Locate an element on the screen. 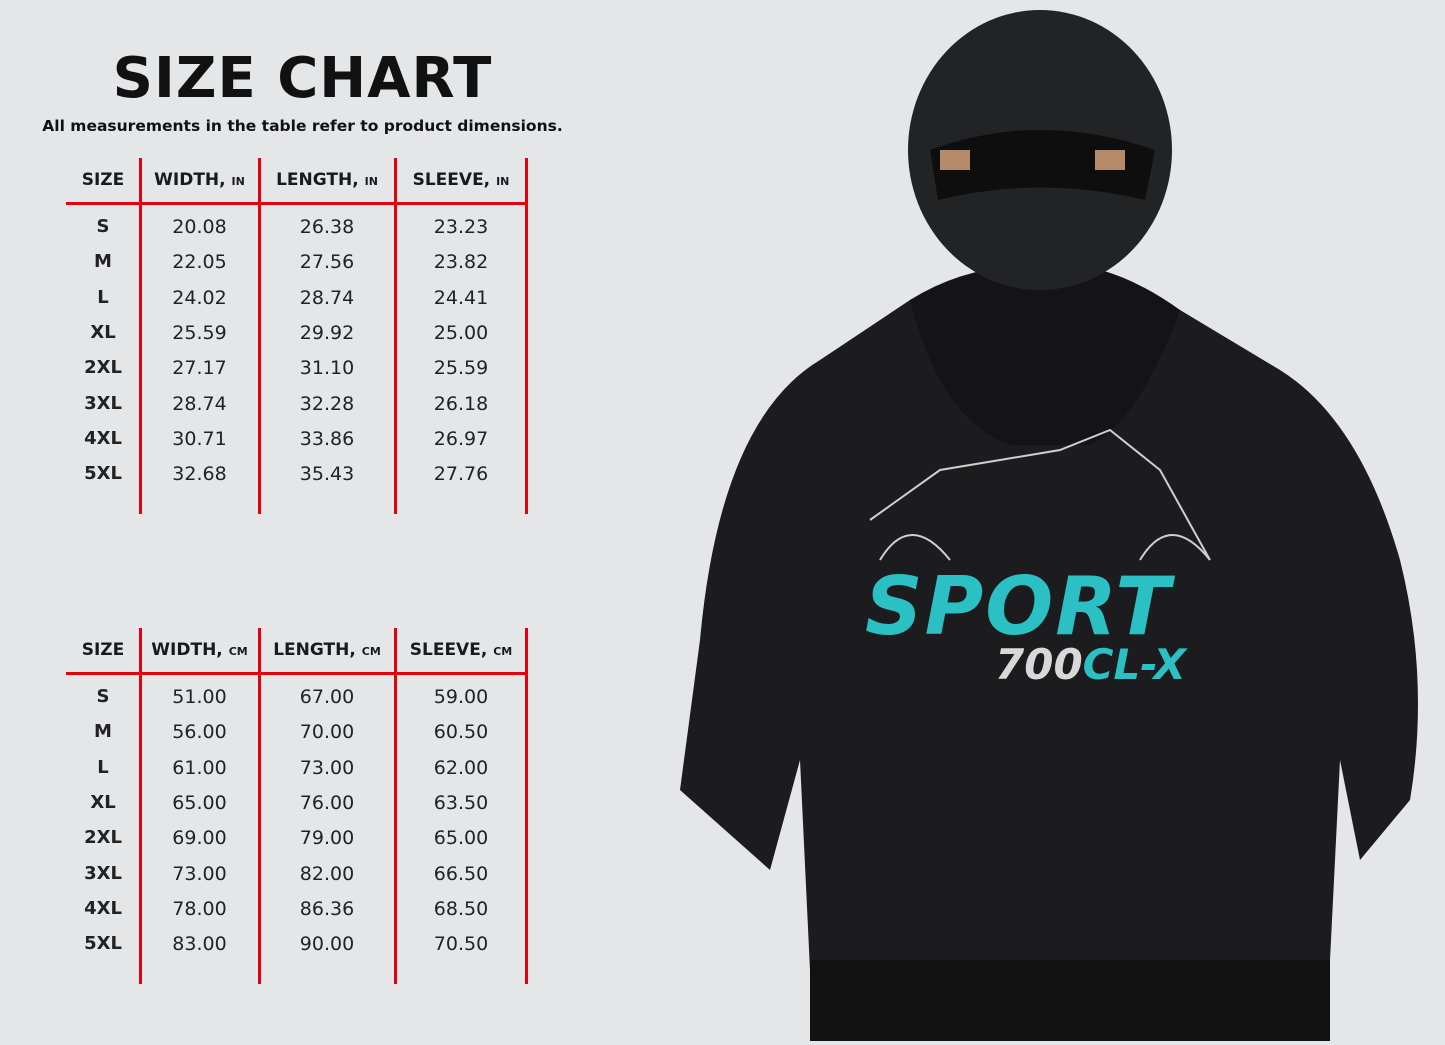  helmet-visor is located at coordinates (1042, 165).